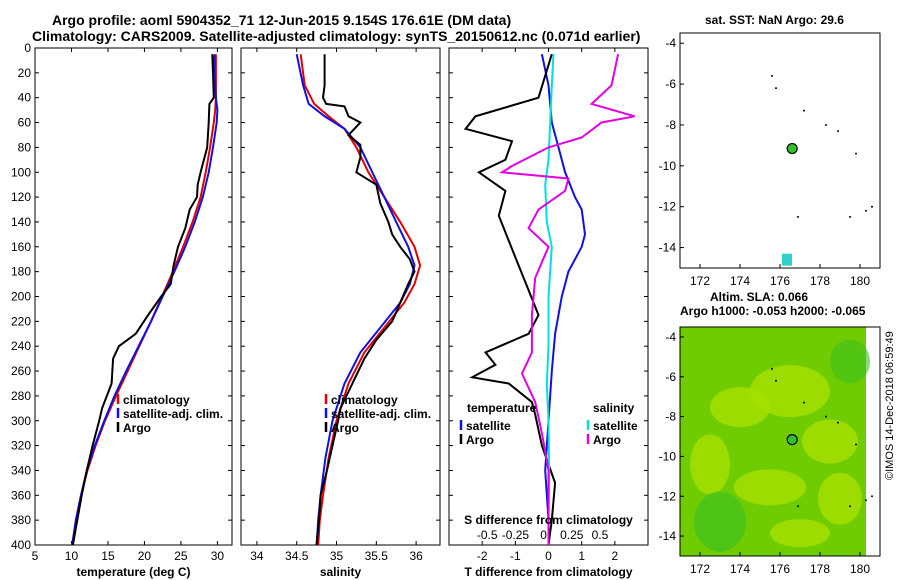 This screenshot has width=900, height=580. What do you see at coordinates (21, 321) in the screenshot?
I see `y-tick-label: 220` at bounding box center [21, 321].